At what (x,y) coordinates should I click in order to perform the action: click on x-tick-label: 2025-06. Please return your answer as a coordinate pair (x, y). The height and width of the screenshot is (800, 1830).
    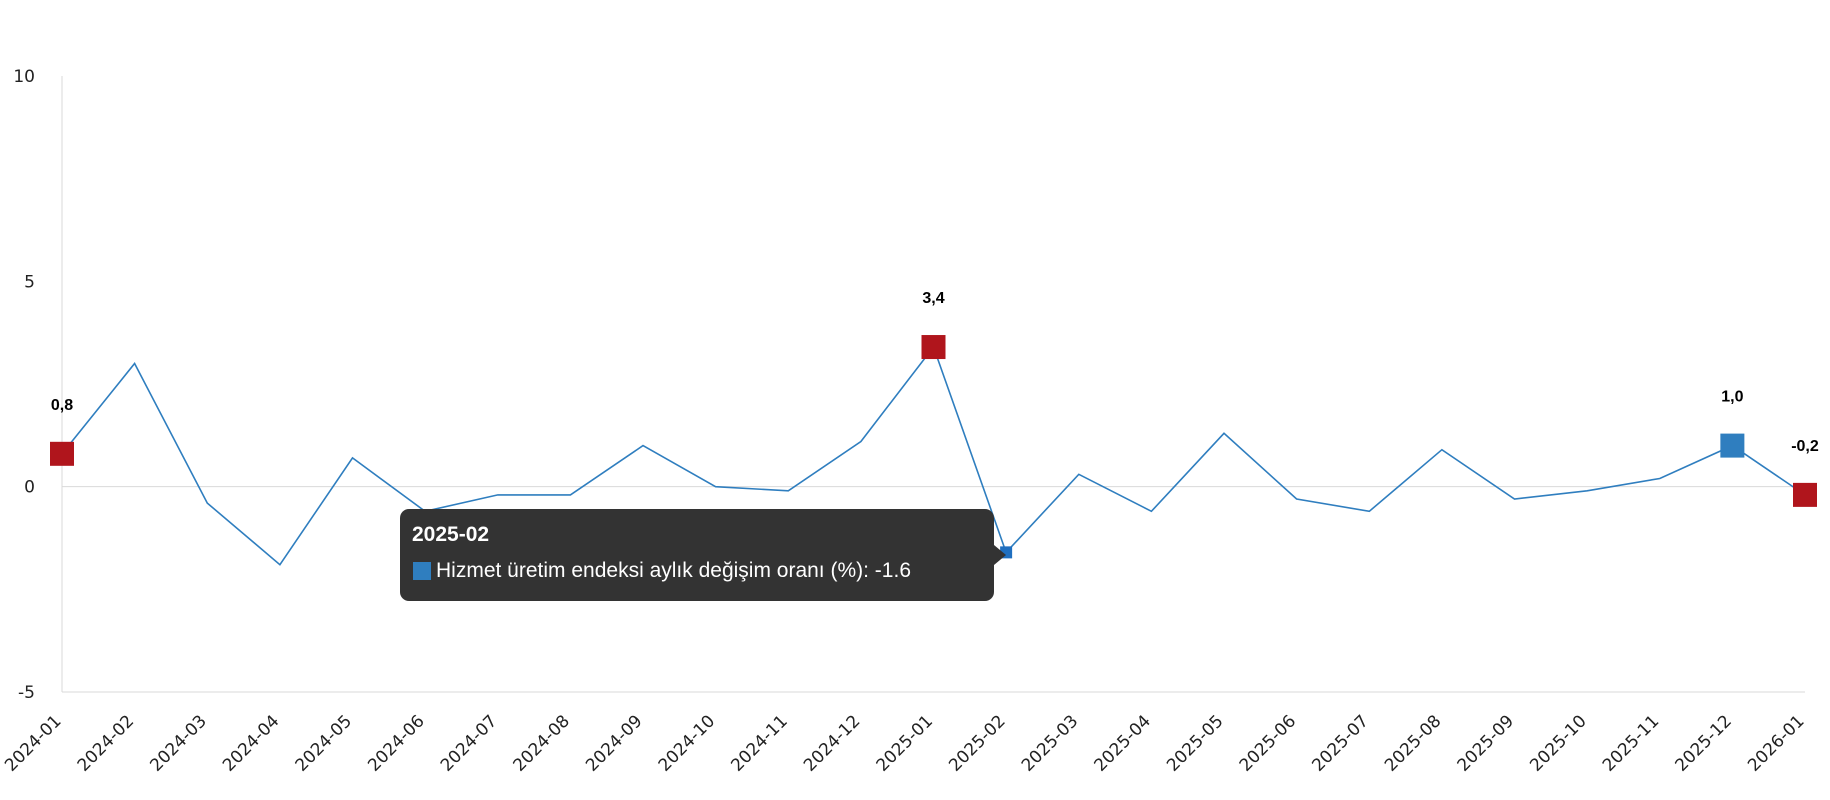
    Looking at the image, I should click on (1268, 743).